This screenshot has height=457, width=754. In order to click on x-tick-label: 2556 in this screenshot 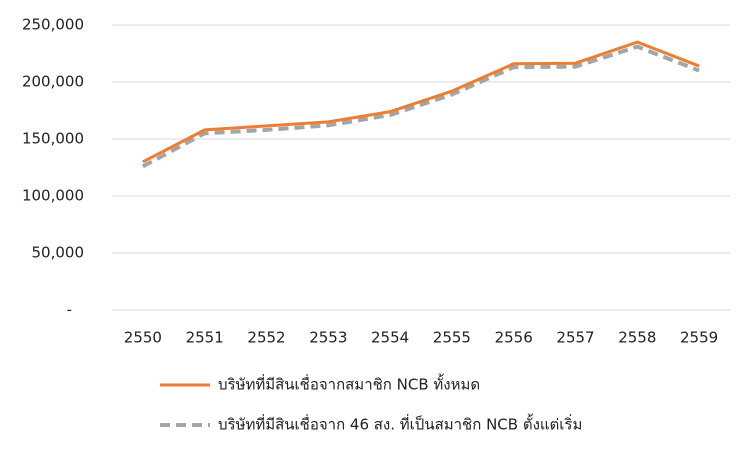, I will do `click(514, 338)`.